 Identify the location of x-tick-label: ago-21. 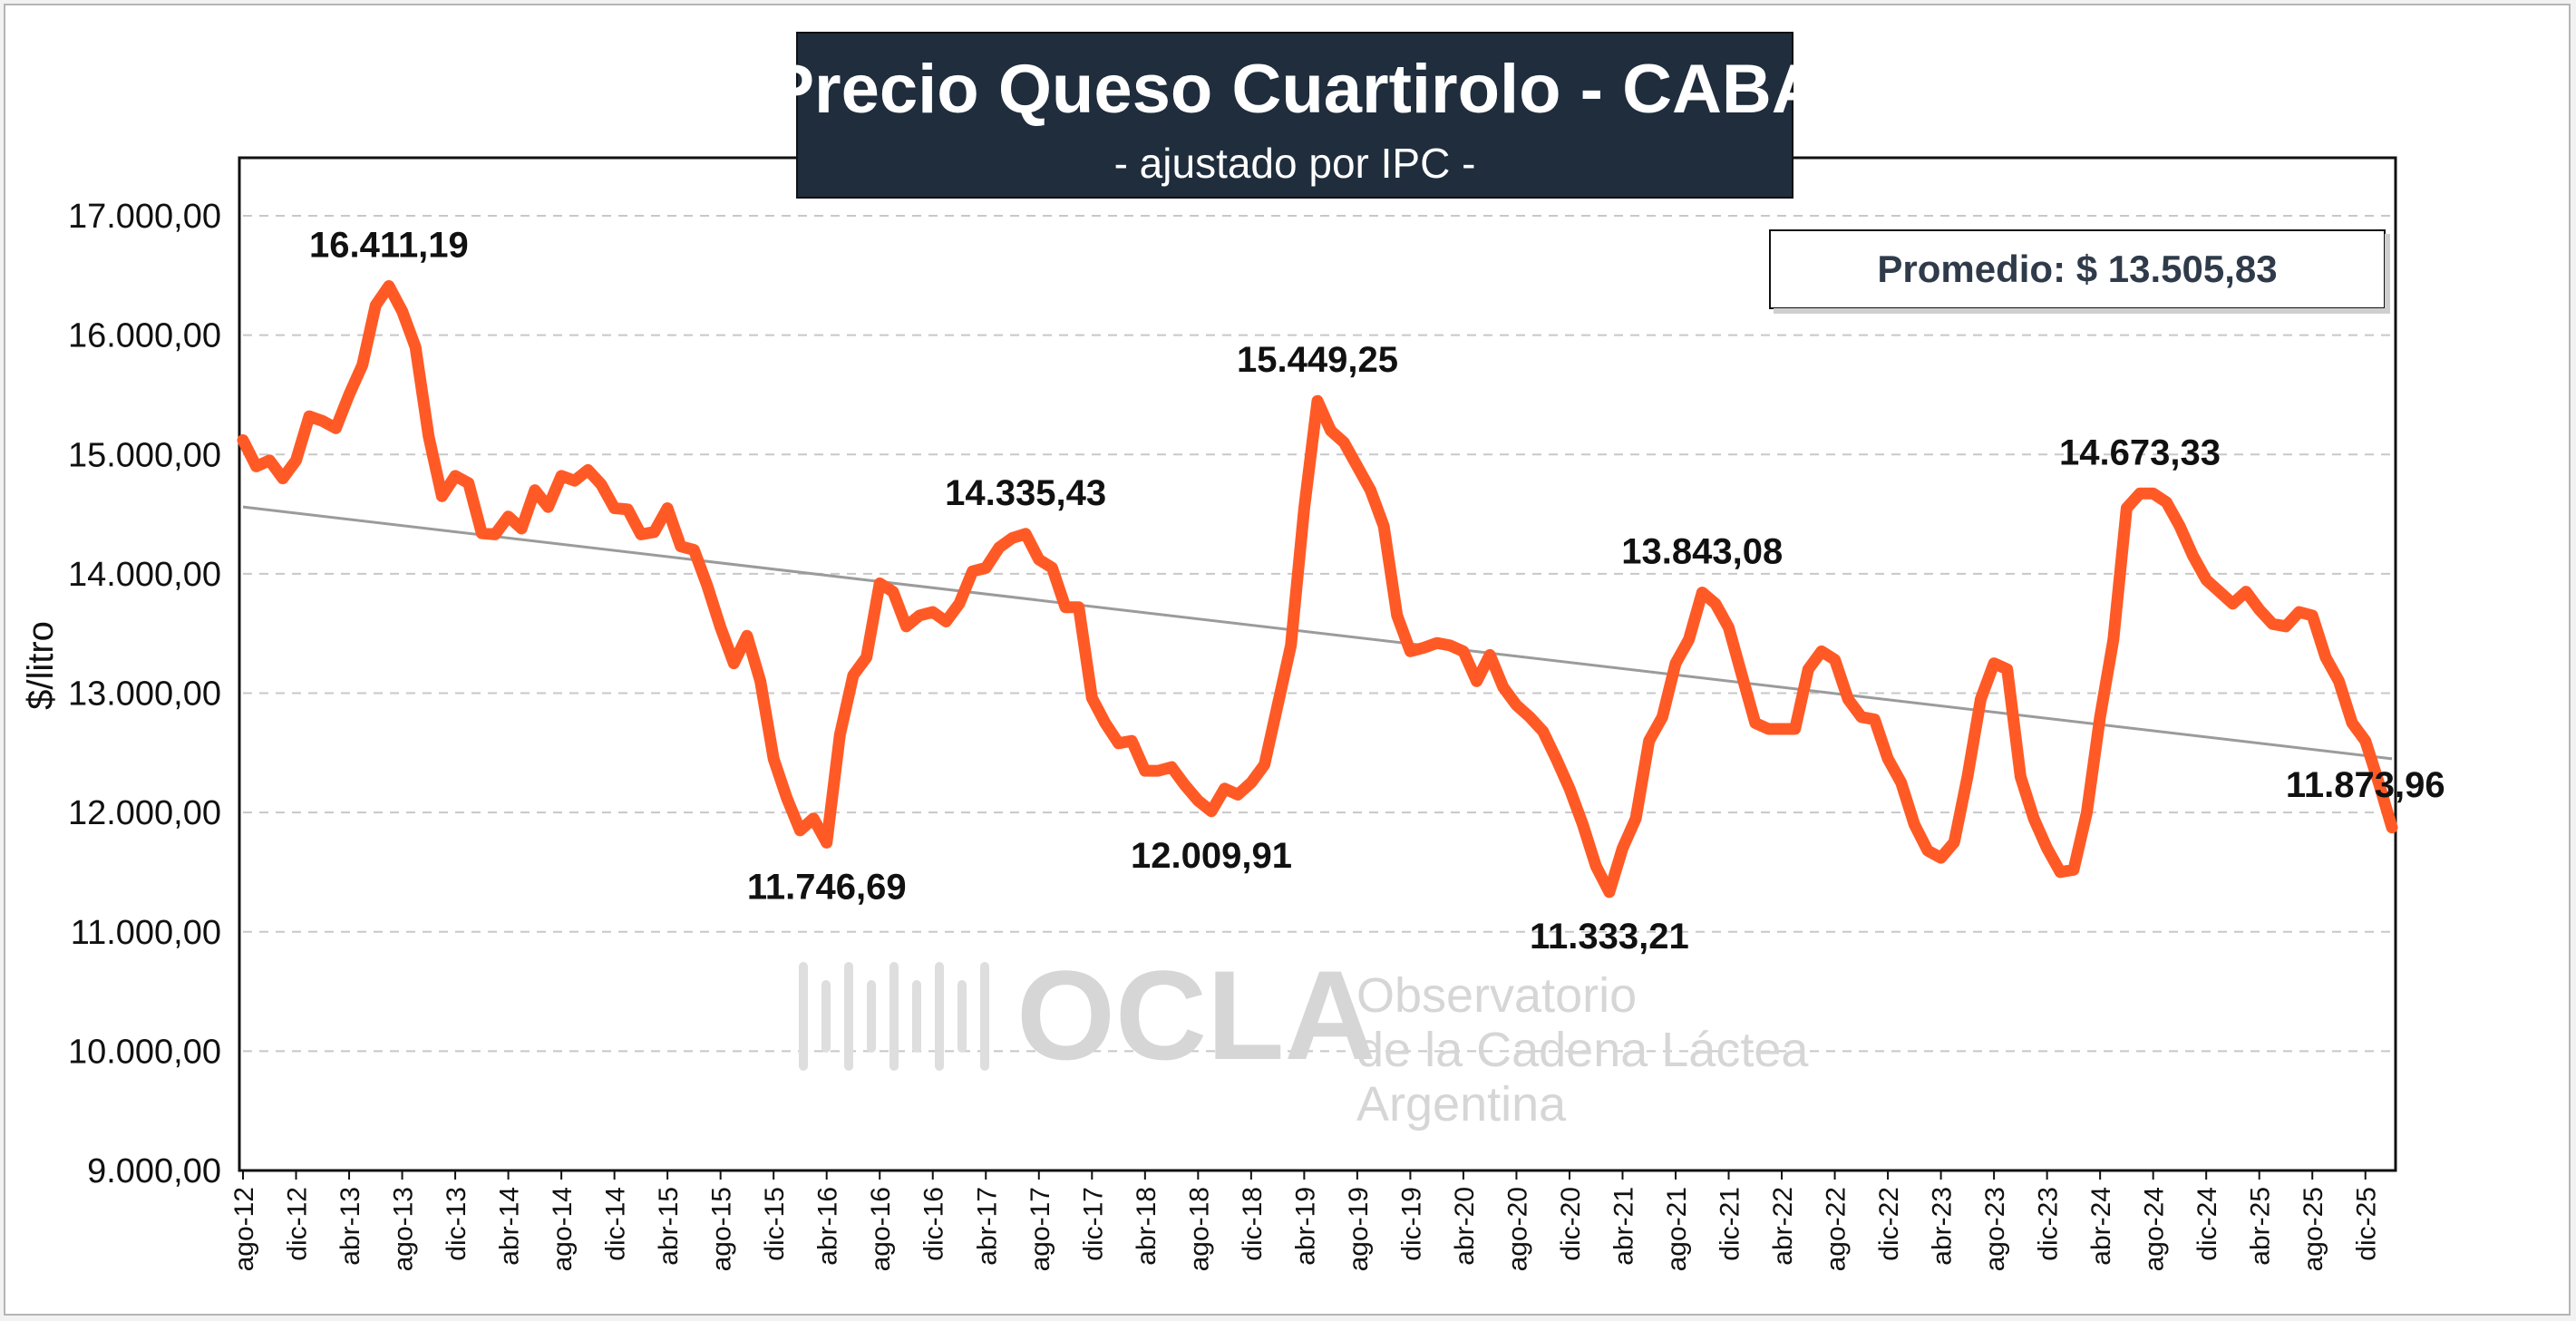
(1677, 1229).